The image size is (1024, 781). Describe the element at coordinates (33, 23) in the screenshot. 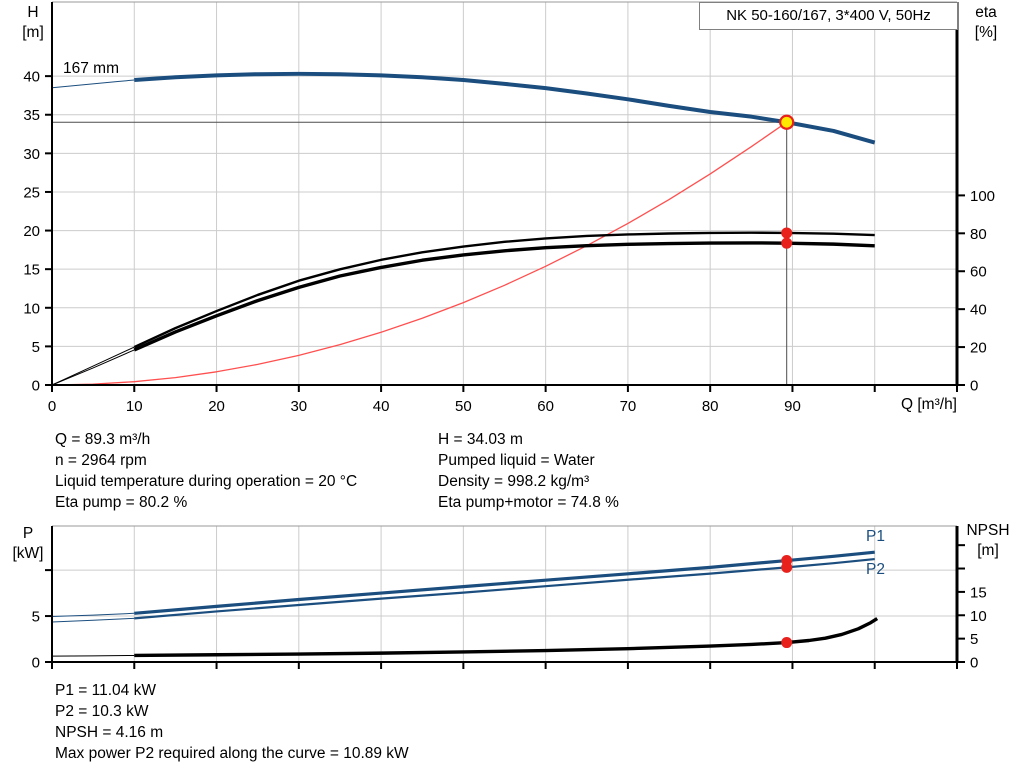

I see `left-axis-title: H [m]` at that location.